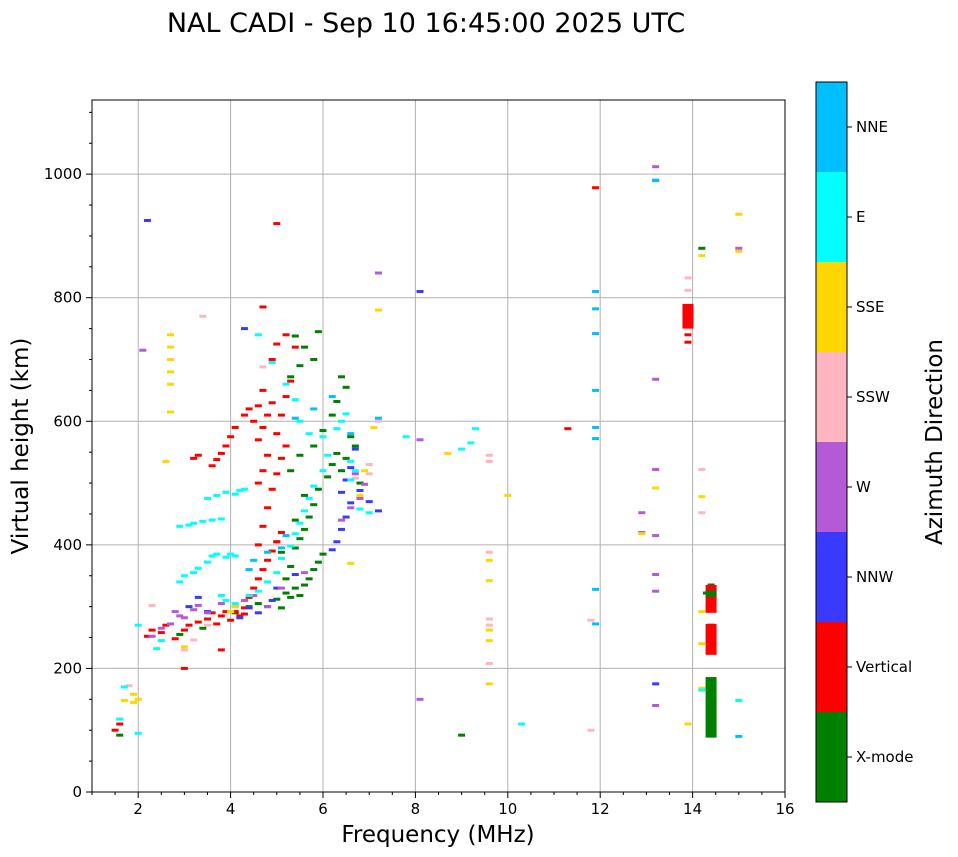 The width and height of the screenshot is (958, 857). I want to click on x-axis-label: Frequency (MHz), so click(437, 835).